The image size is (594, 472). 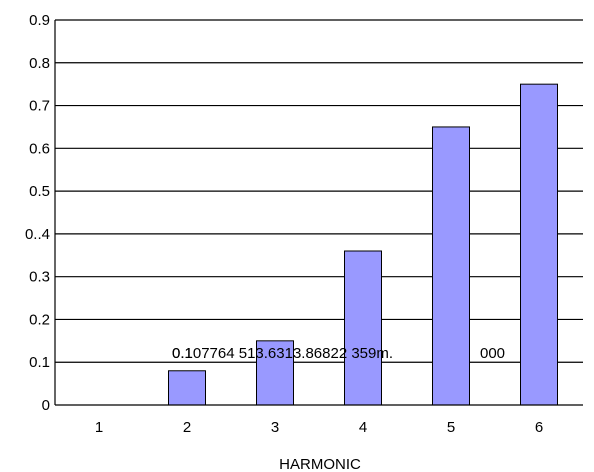 What do you see at coordinates (37, 234) in the screenshot?
I see `y-tick-label: 0..4` at bounding box center [37, 234].